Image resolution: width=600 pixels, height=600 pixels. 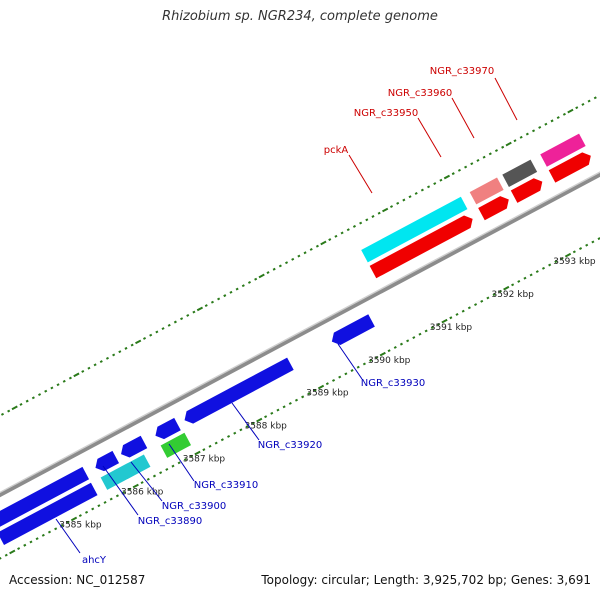 I want to click on forward-gene-NGR-c33970, so click(x=571, y=166).